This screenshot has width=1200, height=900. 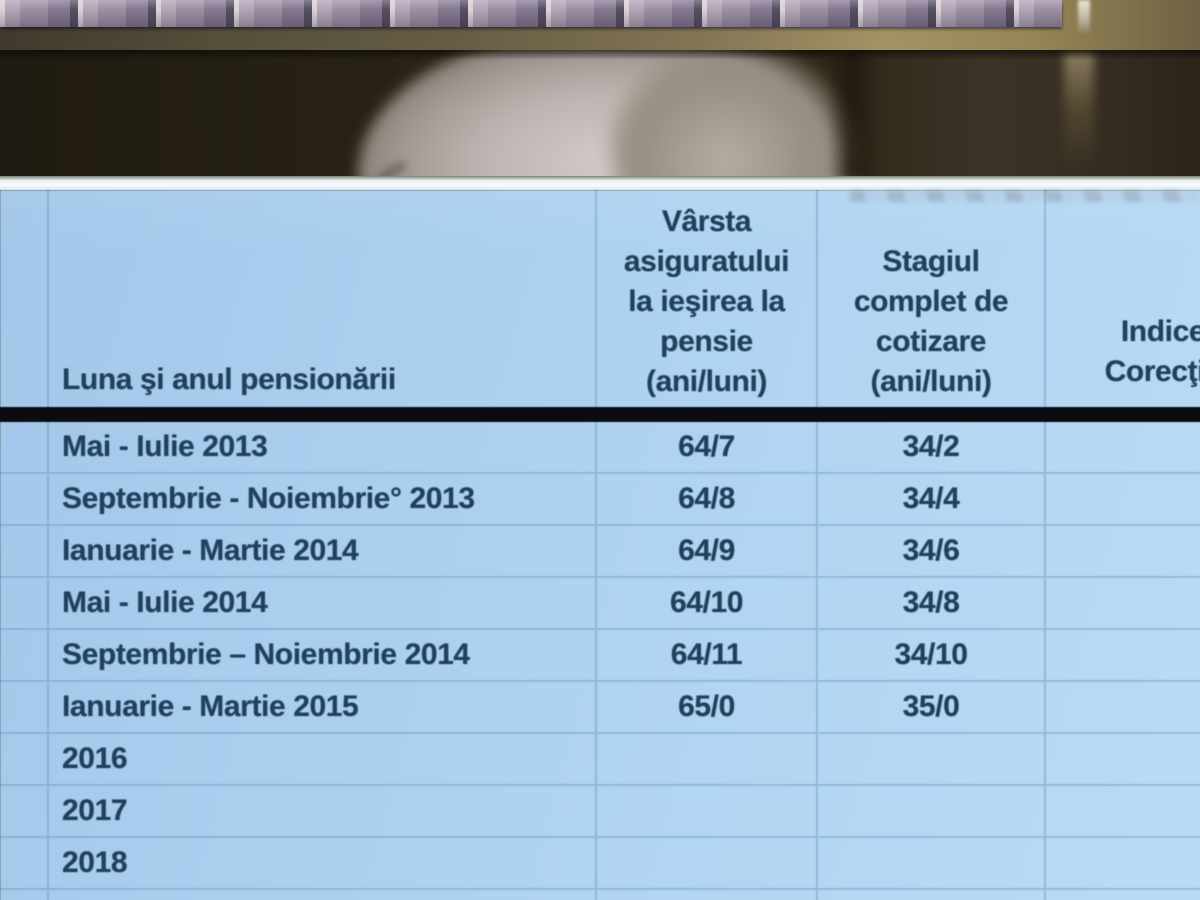 I want to click on table-row: Mai - Iulie 2014 64/10 34/8, so click(x=600, y=602).